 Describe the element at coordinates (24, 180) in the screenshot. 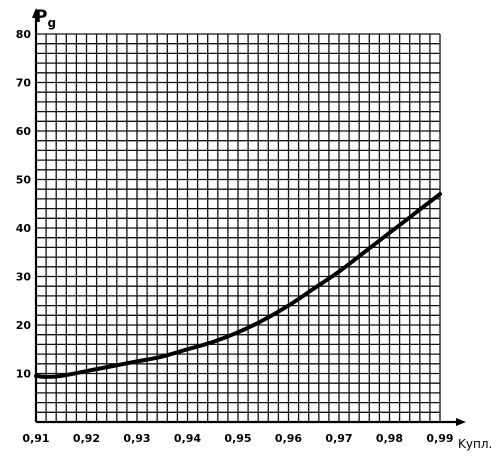

I see `y-tick-label: 50` at that location.